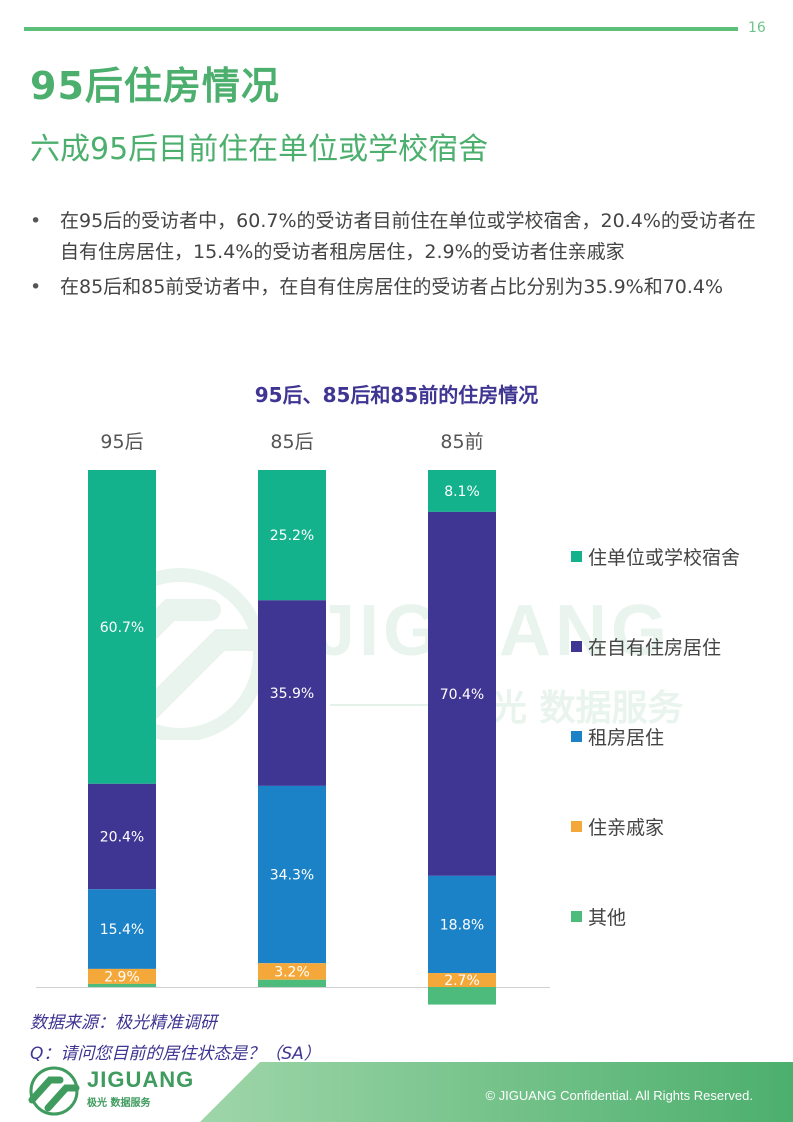  What do you see at coordinates (119, 1103) in the screenshot?
I see `footer-logo-subtext: 极光 数据服务` at bounding box center [119, 1103].